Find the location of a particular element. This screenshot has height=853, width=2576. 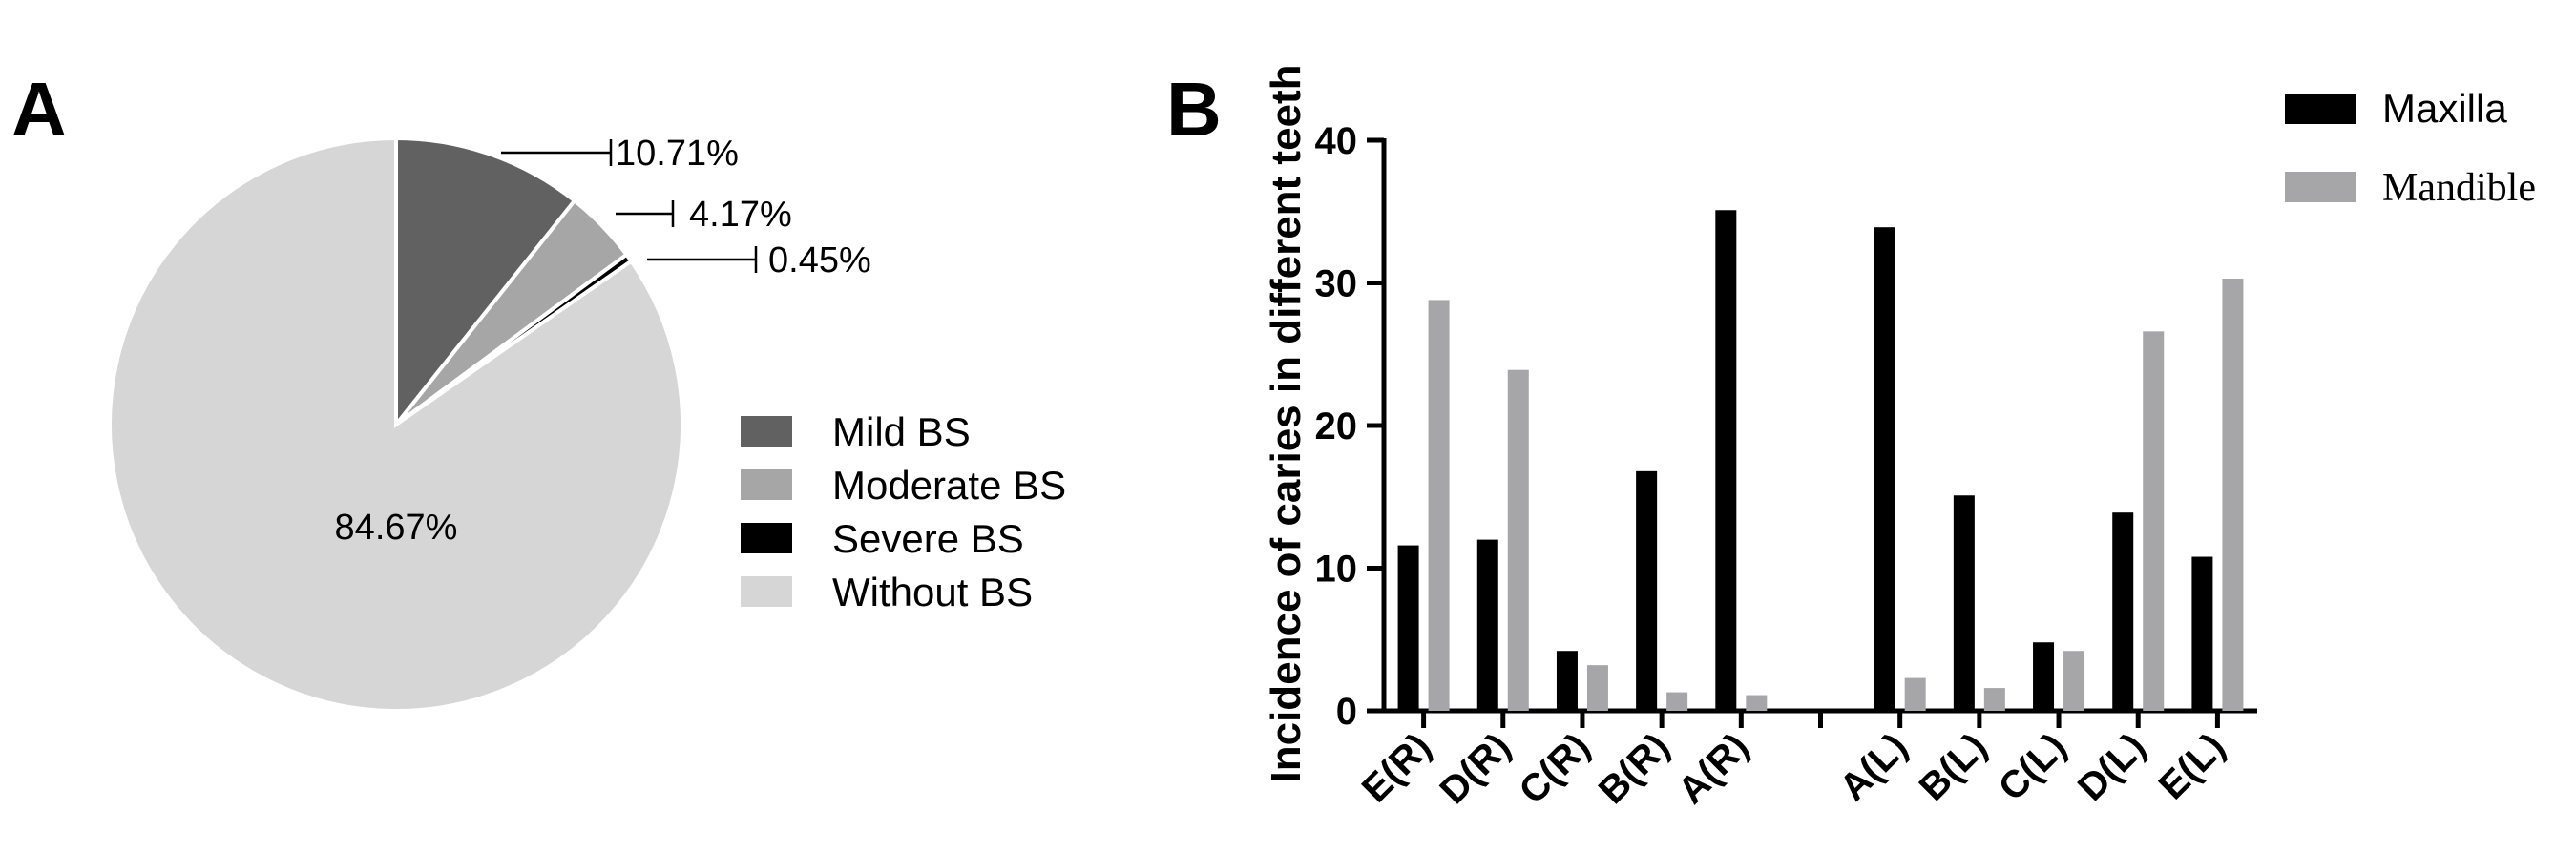

legend-label: Severe BS is located at coordinates (928, 538).